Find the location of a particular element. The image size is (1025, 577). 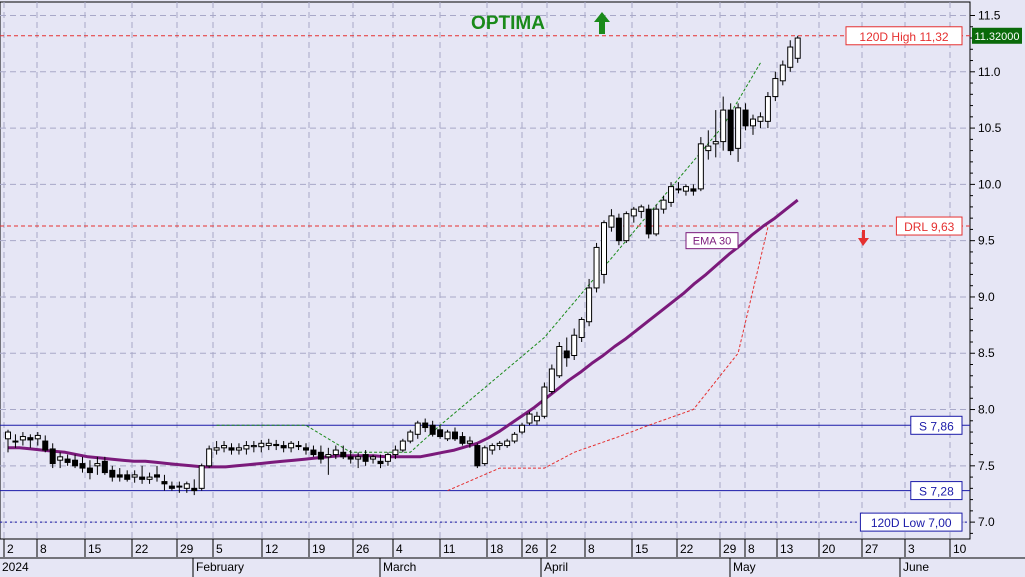

x-tick-label: 5 is located at coordinates (219, 549).